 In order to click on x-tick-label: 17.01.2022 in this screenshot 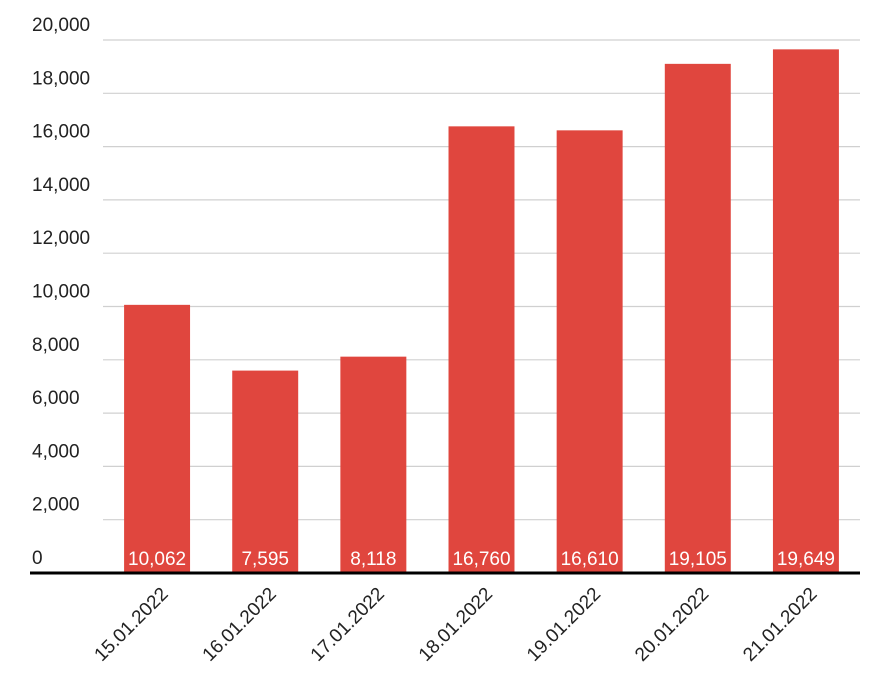, I will do `click(348, 625)`.